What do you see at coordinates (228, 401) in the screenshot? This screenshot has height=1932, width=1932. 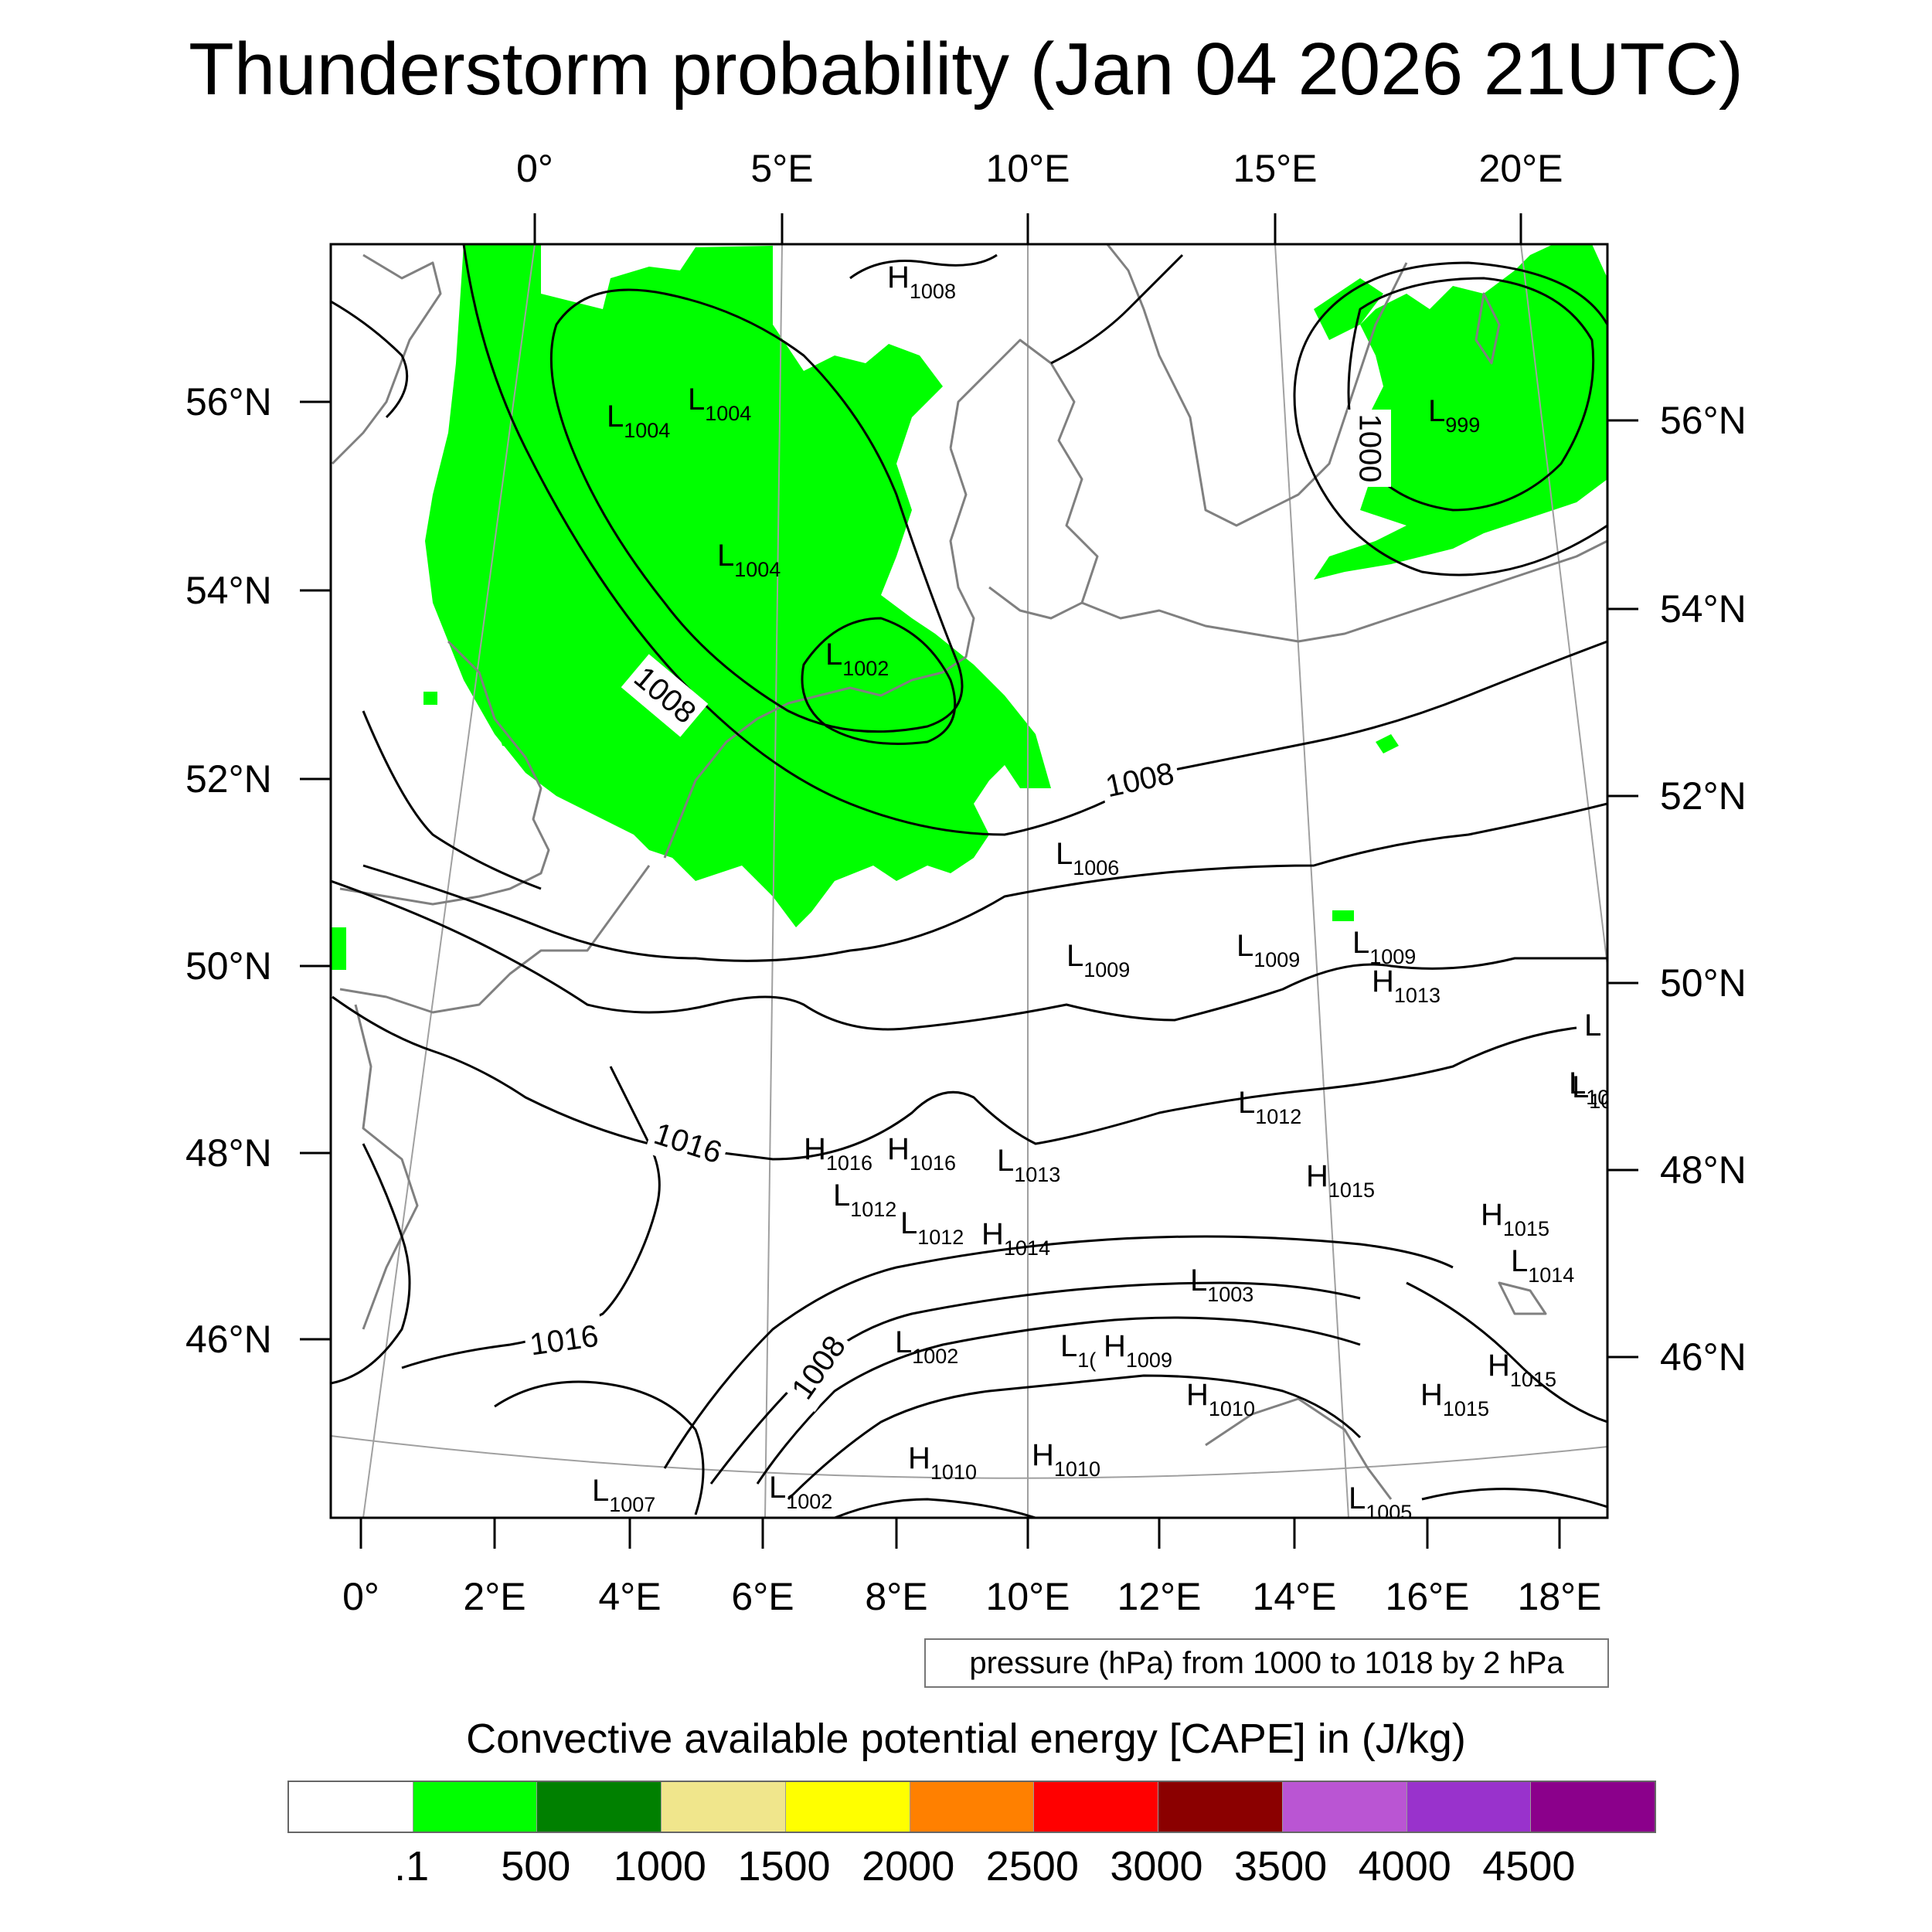 I see `left-lat-label: 56°N` at bounding box center [228, 401].